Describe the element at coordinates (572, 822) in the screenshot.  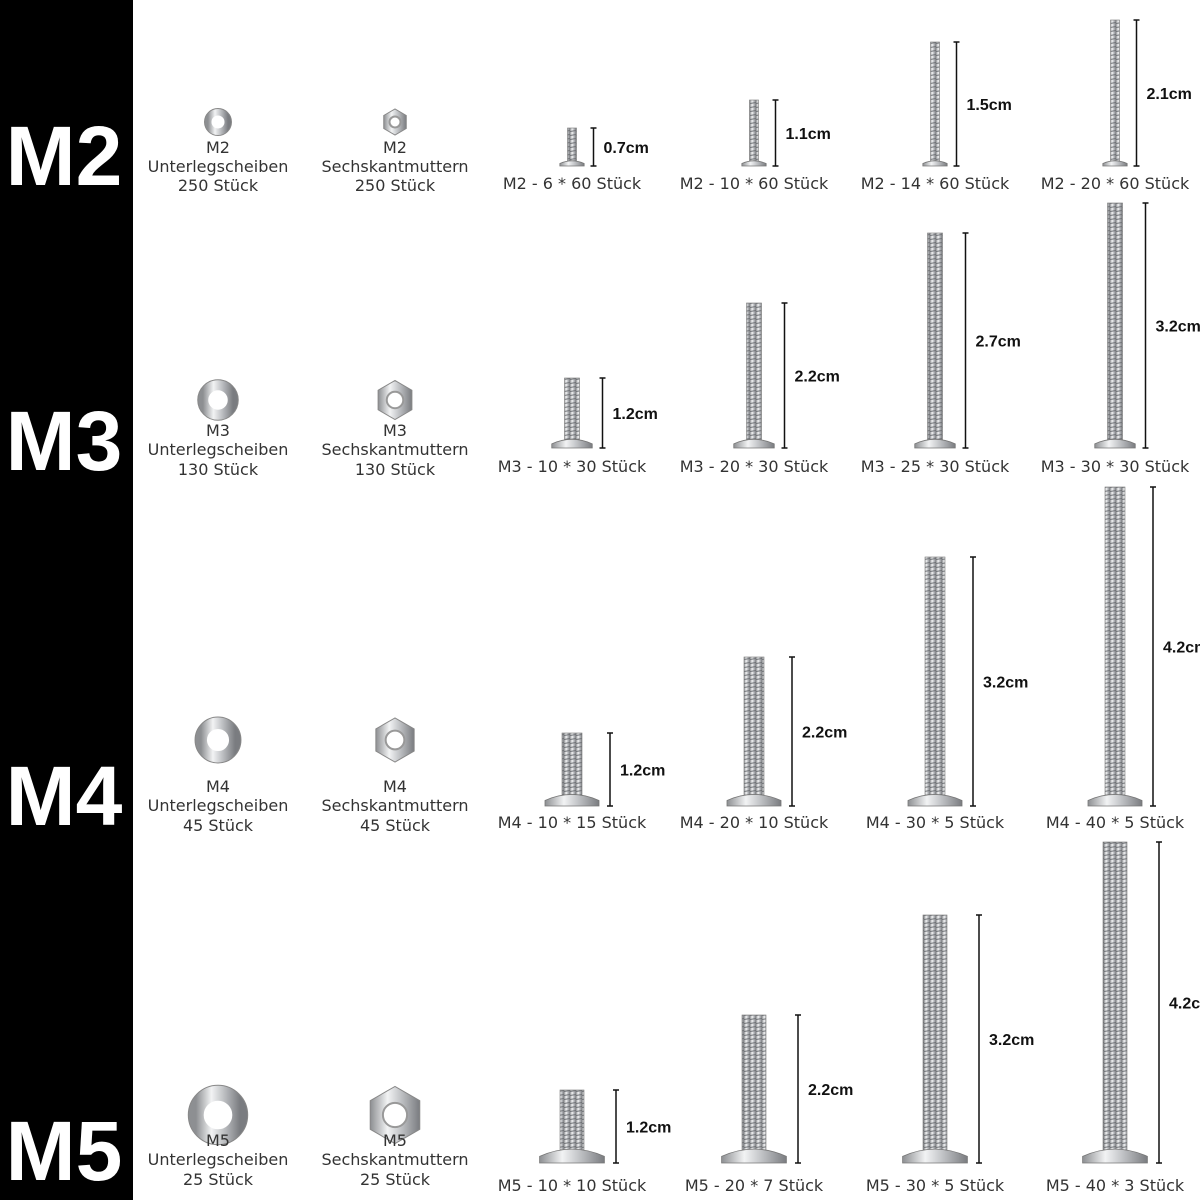
I see `screw-caption: M4 - 10 * 15 Stück` at that location.